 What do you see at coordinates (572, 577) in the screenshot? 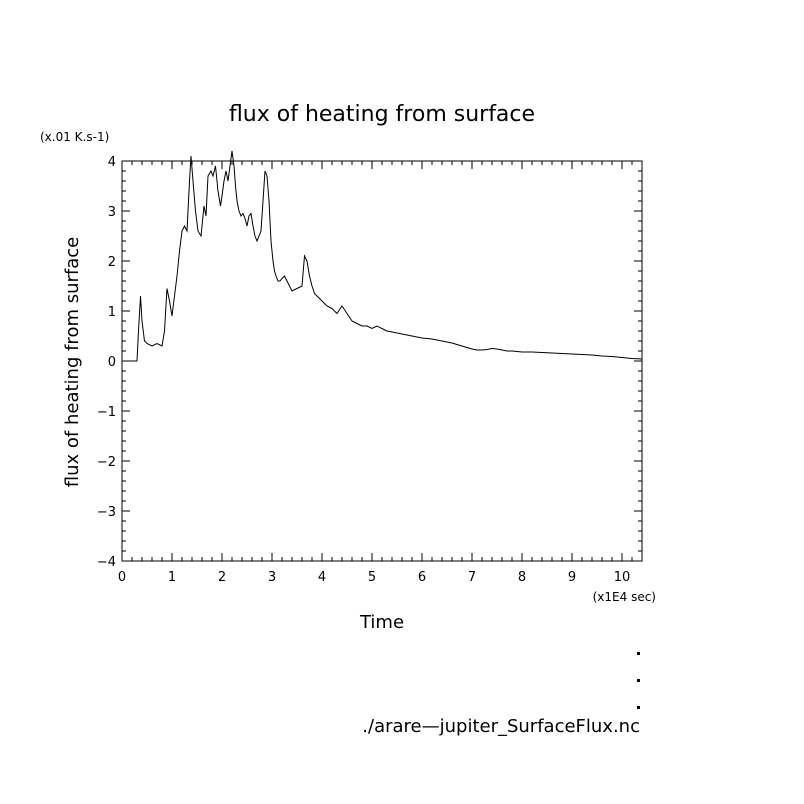
I see `x-tick-label: 9` at bounding box center [572, 577].